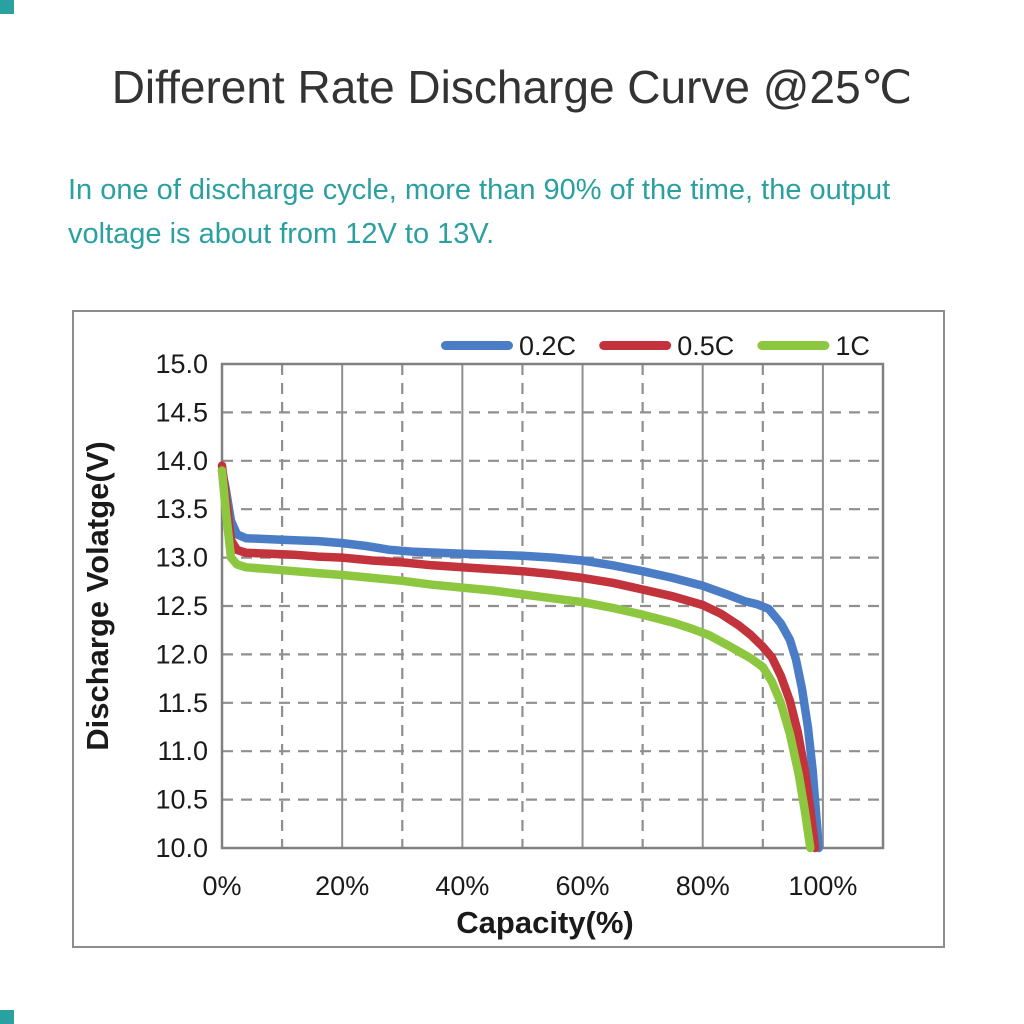  Describe the element at coordinates (181, 848) in the screenshot. I see `y-tick-label: 10.0` at that location.